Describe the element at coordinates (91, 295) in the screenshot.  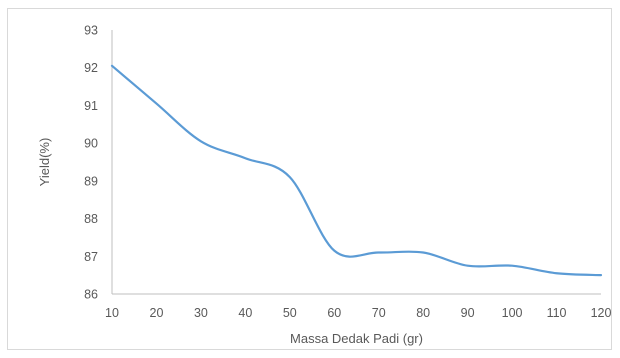
I see `y-tick-label: 86` at that location.